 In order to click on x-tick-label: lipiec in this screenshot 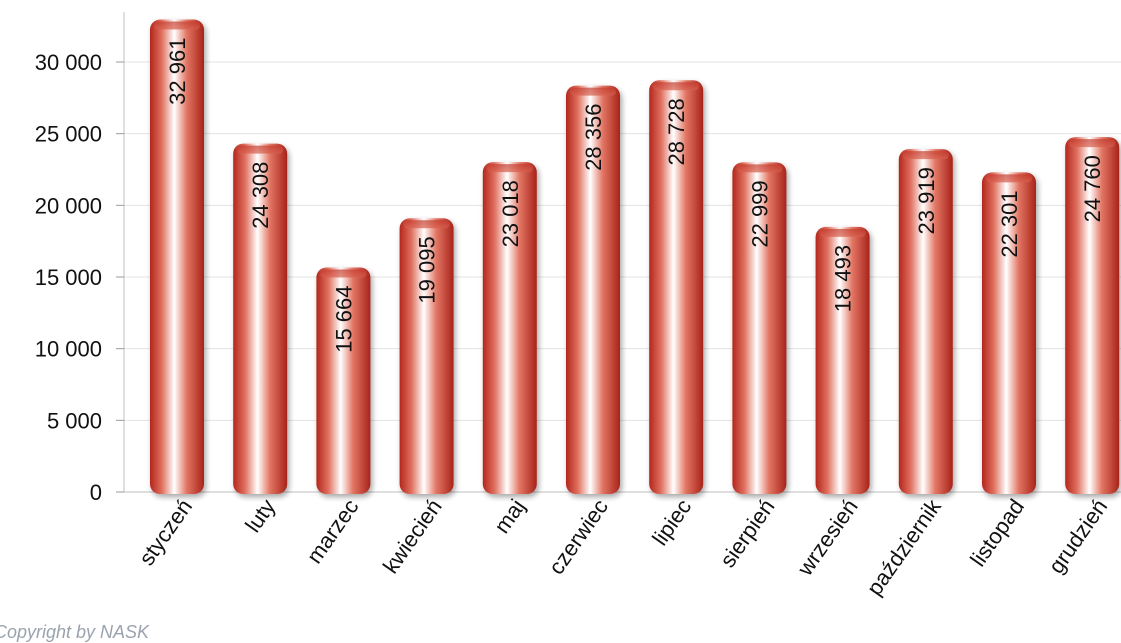, I will do `click(671, 522)`.